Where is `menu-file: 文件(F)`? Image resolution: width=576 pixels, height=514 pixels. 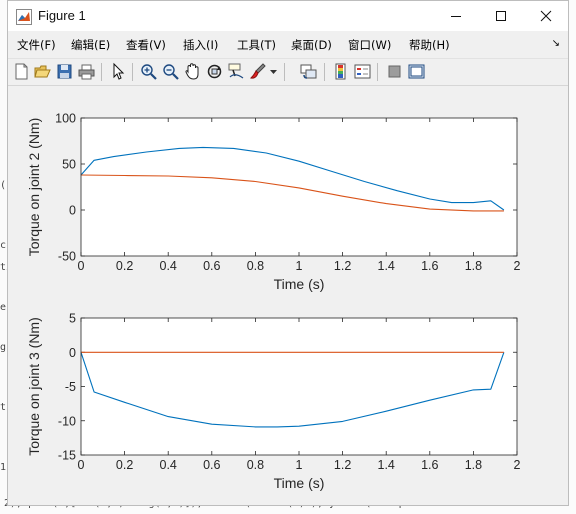
menu-file: 文件(F) is located at coordinates (36, 45).